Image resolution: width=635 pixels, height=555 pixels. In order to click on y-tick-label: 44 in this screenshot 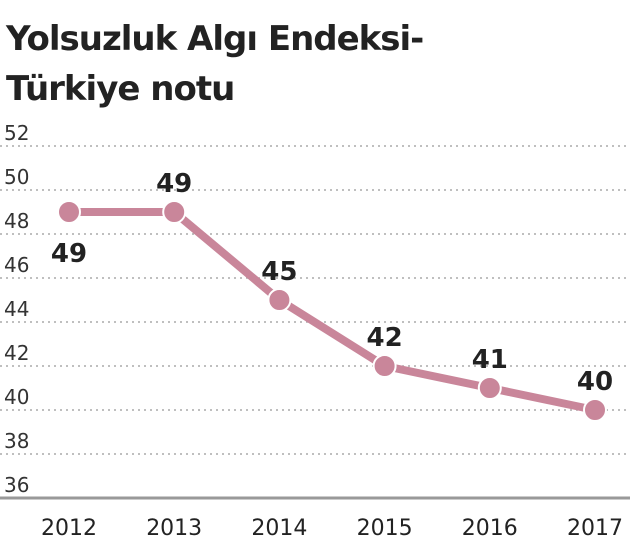, I will do `click(16, 309)`.